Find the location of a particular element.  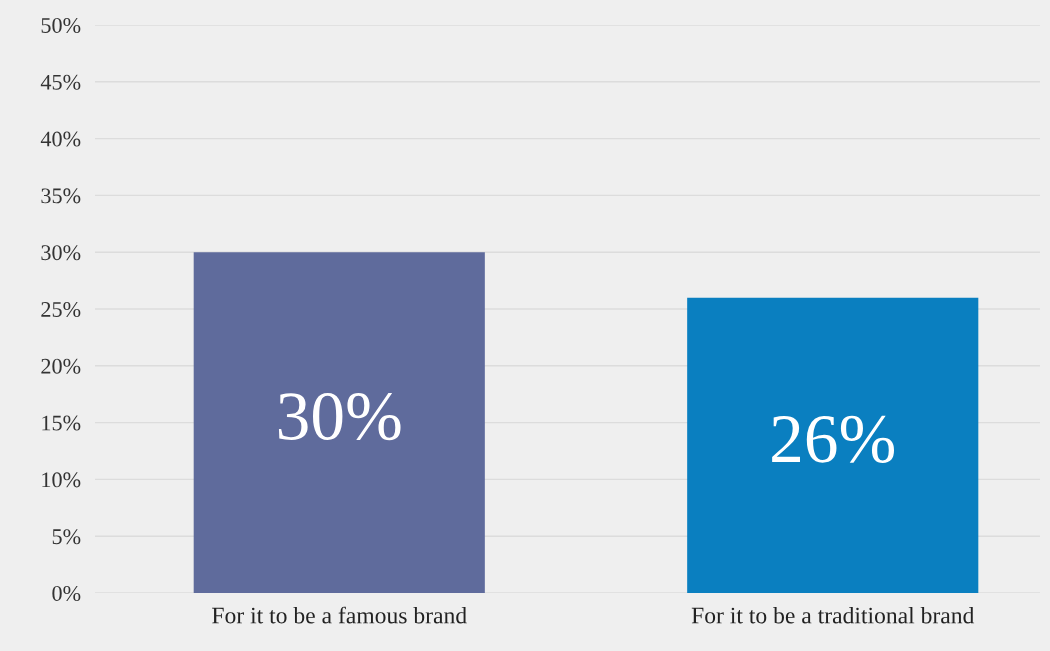

y-tick-label: 25% is located at coordinates (61, 309).